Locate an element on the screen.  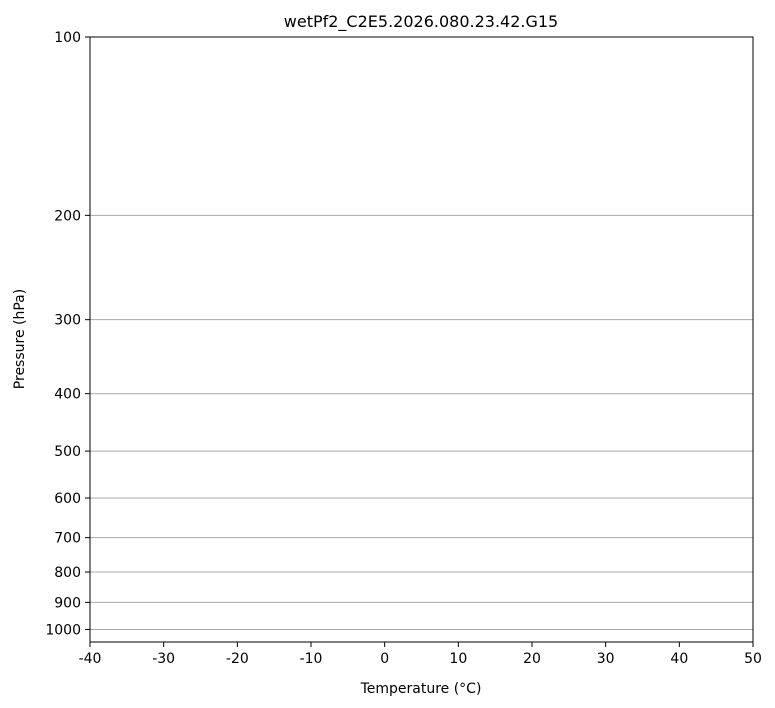
y-tick-label: 100 is located at coordinates (67, 38).